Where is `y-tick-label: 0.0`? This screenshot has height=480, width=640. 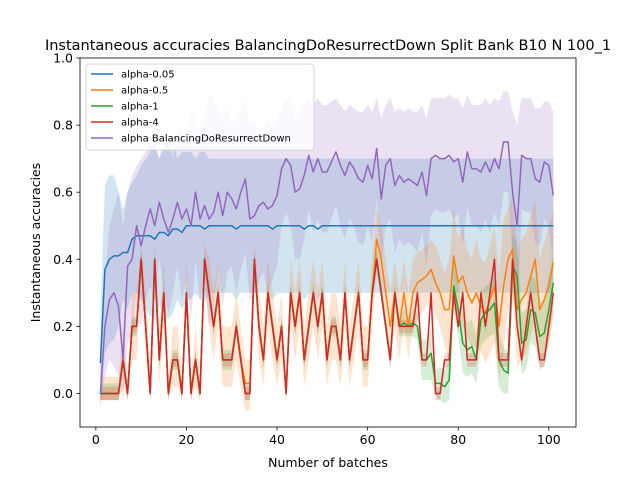
y-tick-label: 0.0 is located at coordinates (63, 393).